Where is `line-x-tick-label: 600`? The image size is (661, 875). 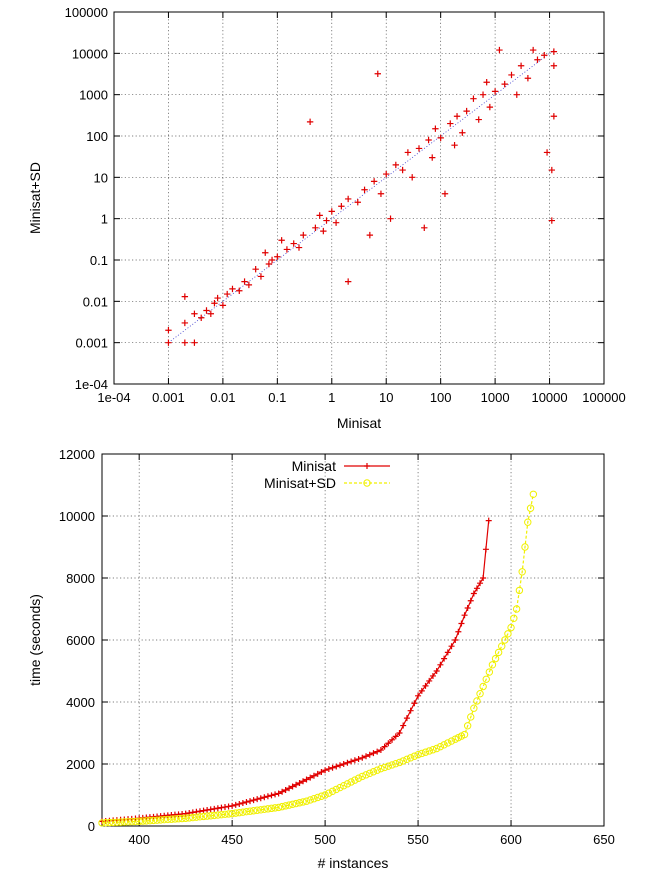 line-x-tick-label: 600 is located at coordinates (511, 839).